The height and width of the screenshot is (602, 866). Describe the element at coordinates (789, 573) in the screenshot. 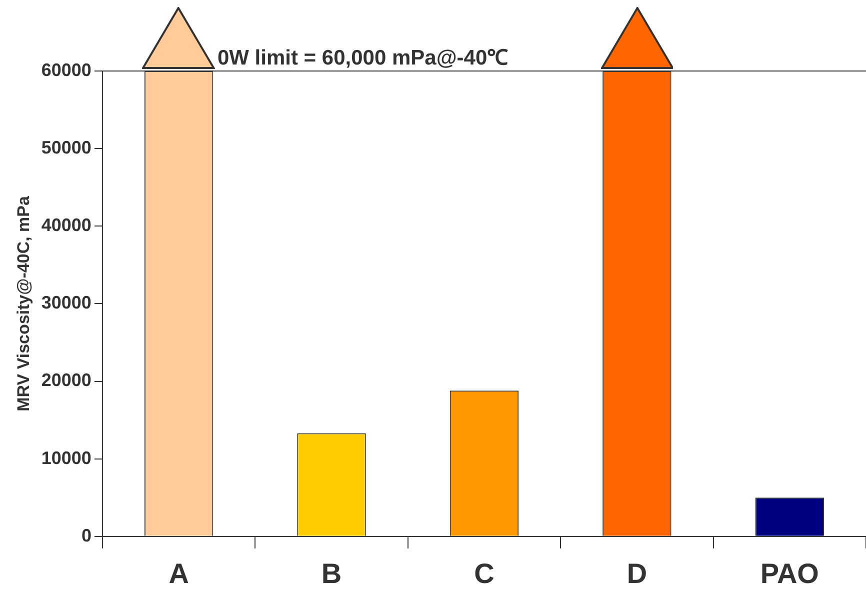

I see `x-tick-label: PAO` at that location.